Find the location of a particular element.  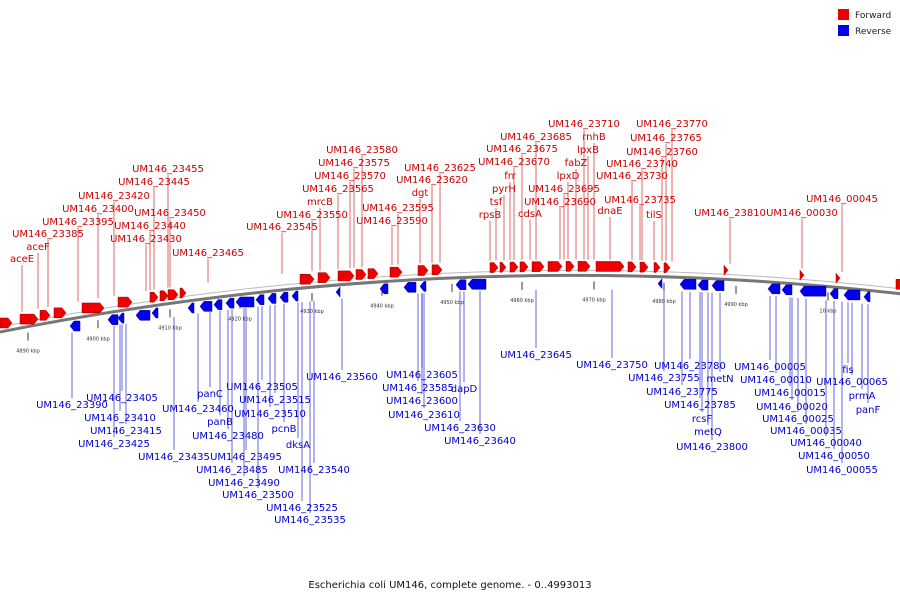

reverse-gene-label: UM146_23415 is located at coordinates (126, 431).